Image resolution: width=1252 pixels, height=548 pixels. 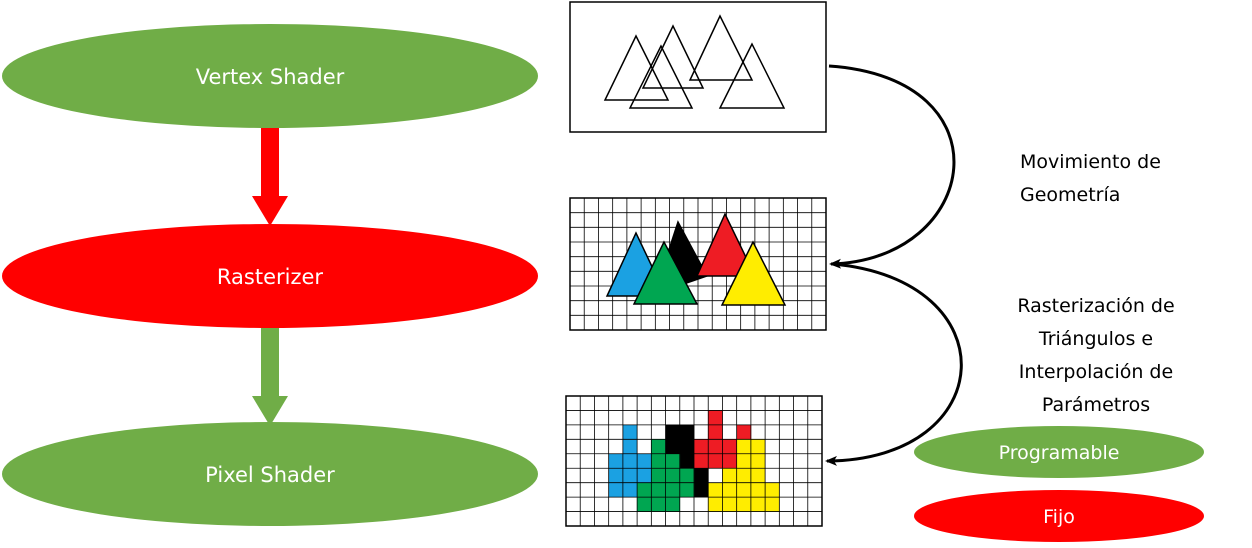 I want to click on pixel-cells, so click(x=694, y=461).